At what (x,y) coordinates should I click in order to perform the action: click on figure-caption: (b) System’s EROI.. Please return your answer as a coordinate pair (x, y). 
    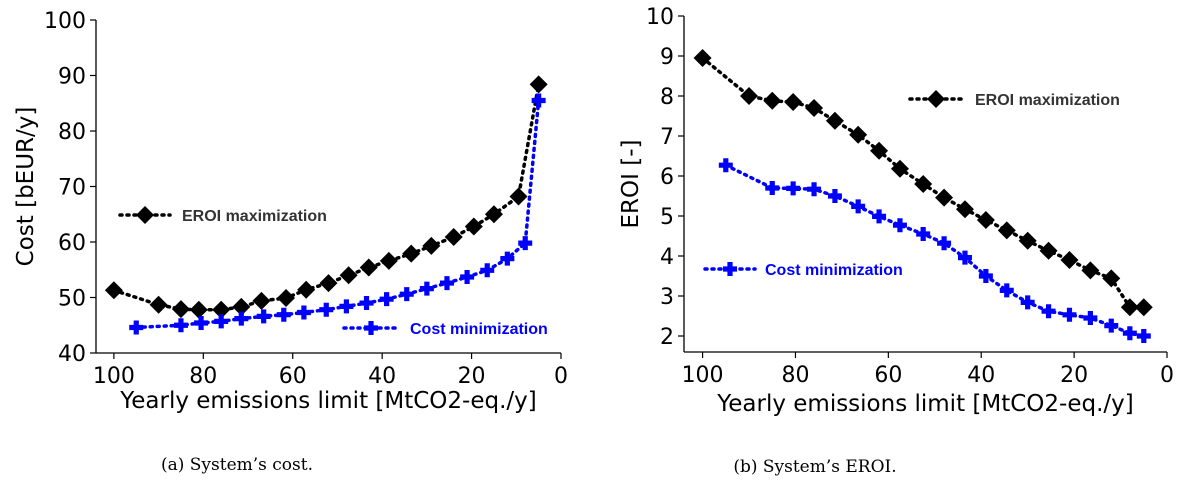
    Looking at the image, I should click on (814, 467).